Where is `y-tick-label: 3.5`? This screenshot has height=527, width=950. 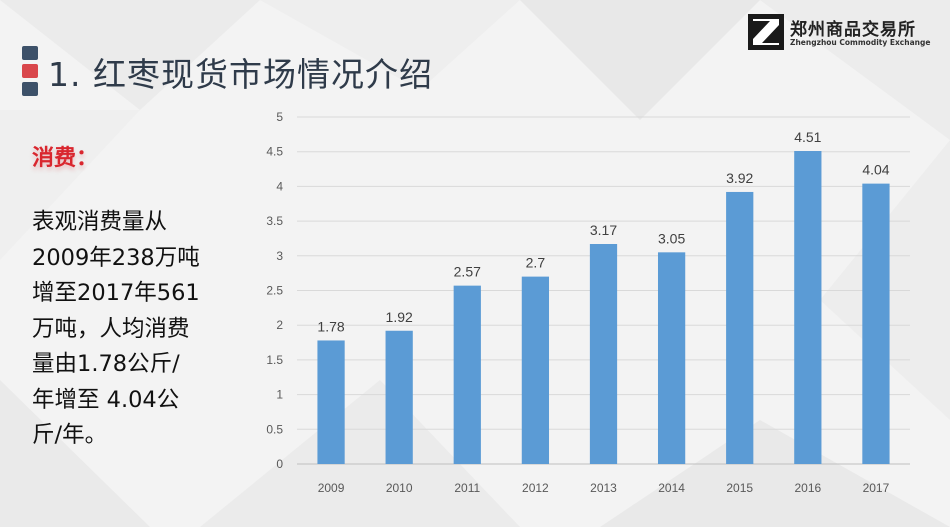 y-tick-label: 3.5 is located at coordinates (274, 221).